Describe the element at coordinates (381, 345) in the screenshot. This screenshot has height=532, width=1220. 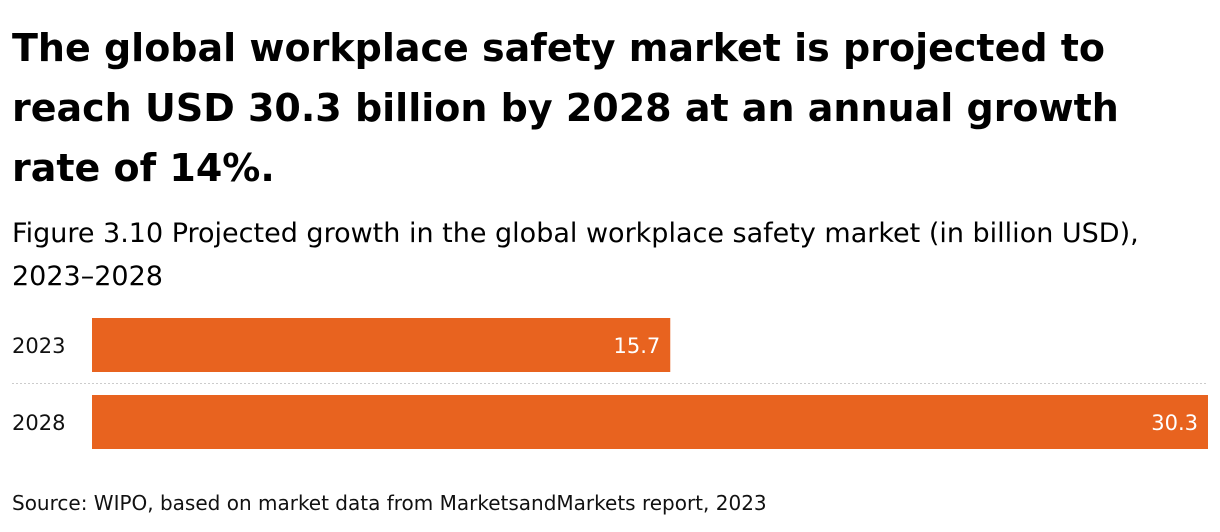
I see `bar-2023` at that location.